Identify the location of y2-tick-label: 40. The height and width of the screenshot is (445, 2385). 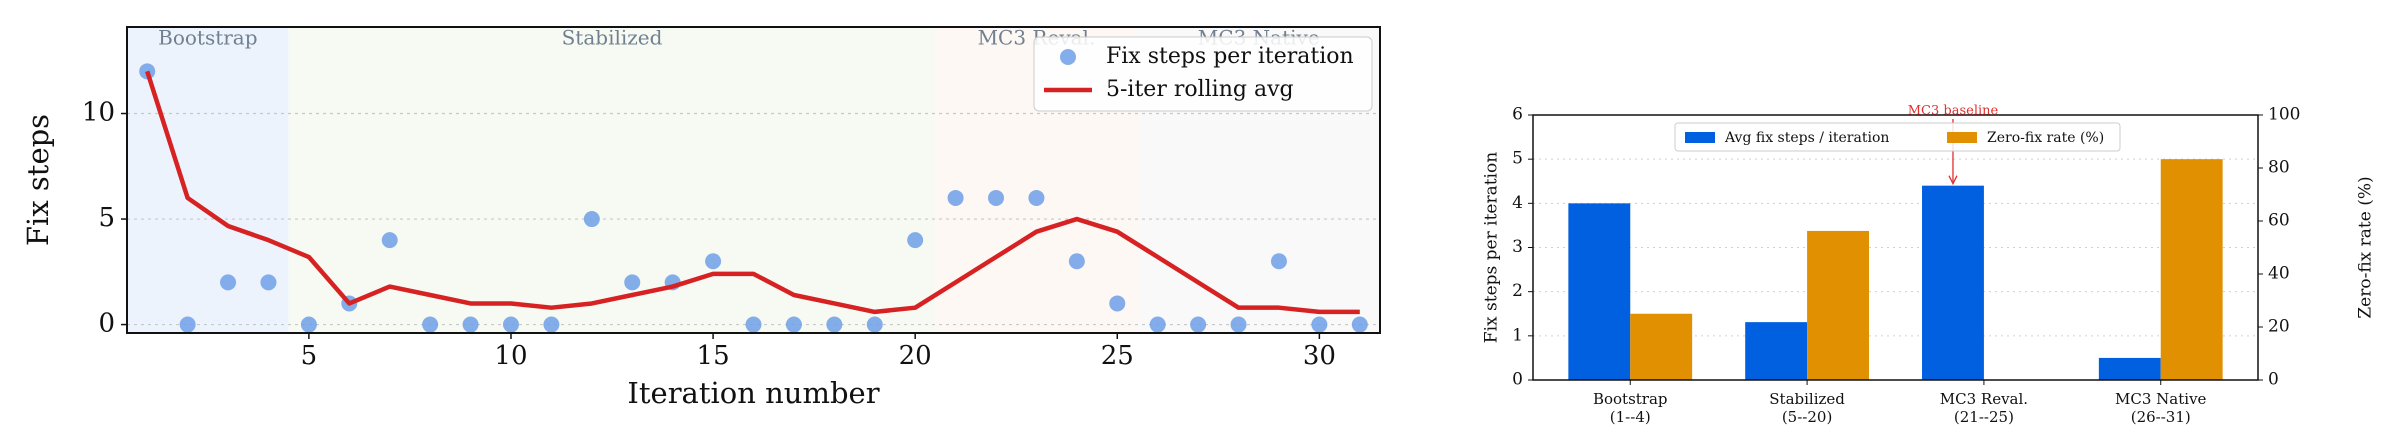
(2279, 274).